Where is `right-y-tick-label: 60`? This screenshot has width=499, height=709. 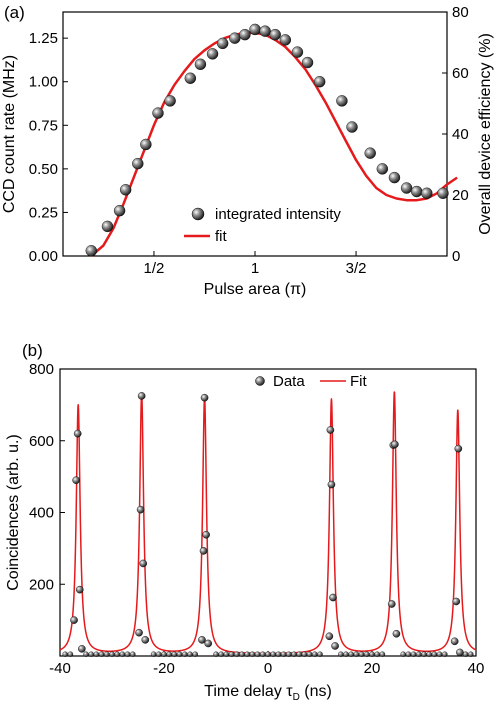 right-y-tick-label: 60 is located at coordinates (460, 73).